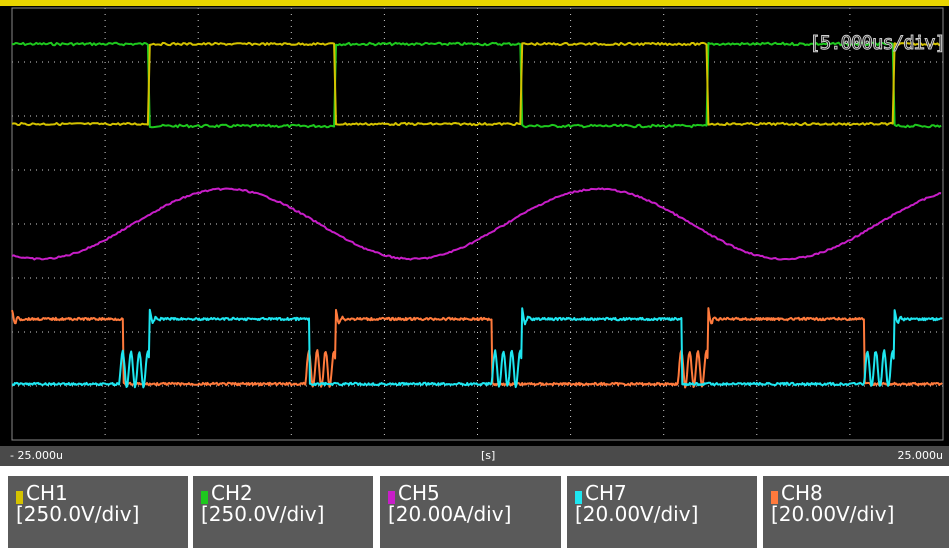  Describe the element at coordinates (263, 514) in the screenshot. I see `legend-ch2-scale: [250.0V/div]` at that location.